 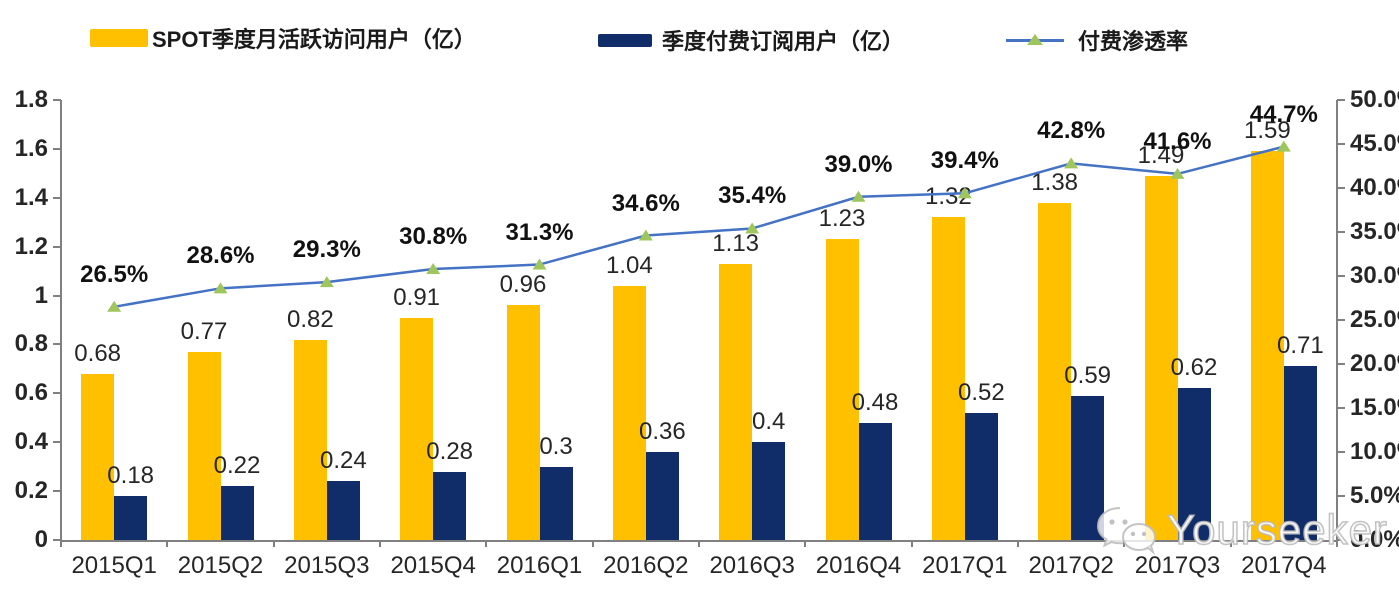 What do you see at coordinates (31, 148) in the screenshot?
I see `left-axis-tick-label: 1.6` at bounding box center [31, 148].